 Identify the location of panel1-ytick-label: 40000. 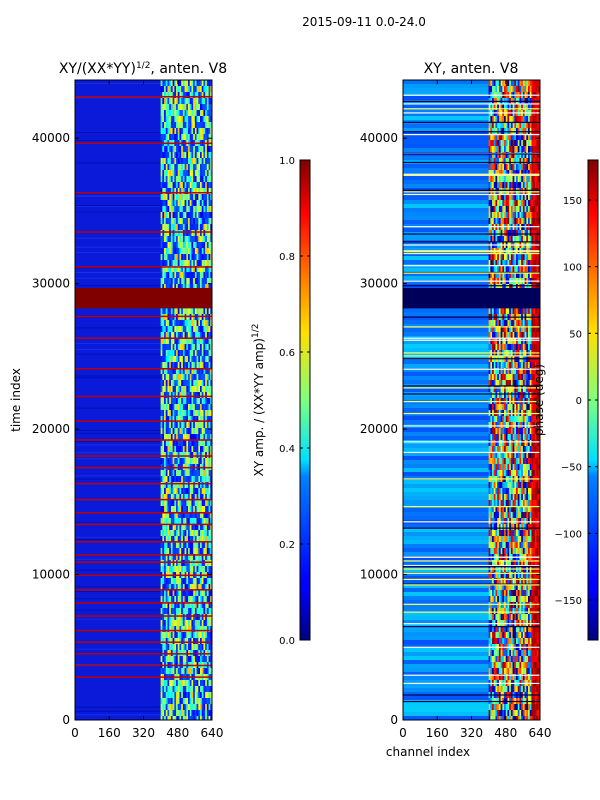
(51, 138).